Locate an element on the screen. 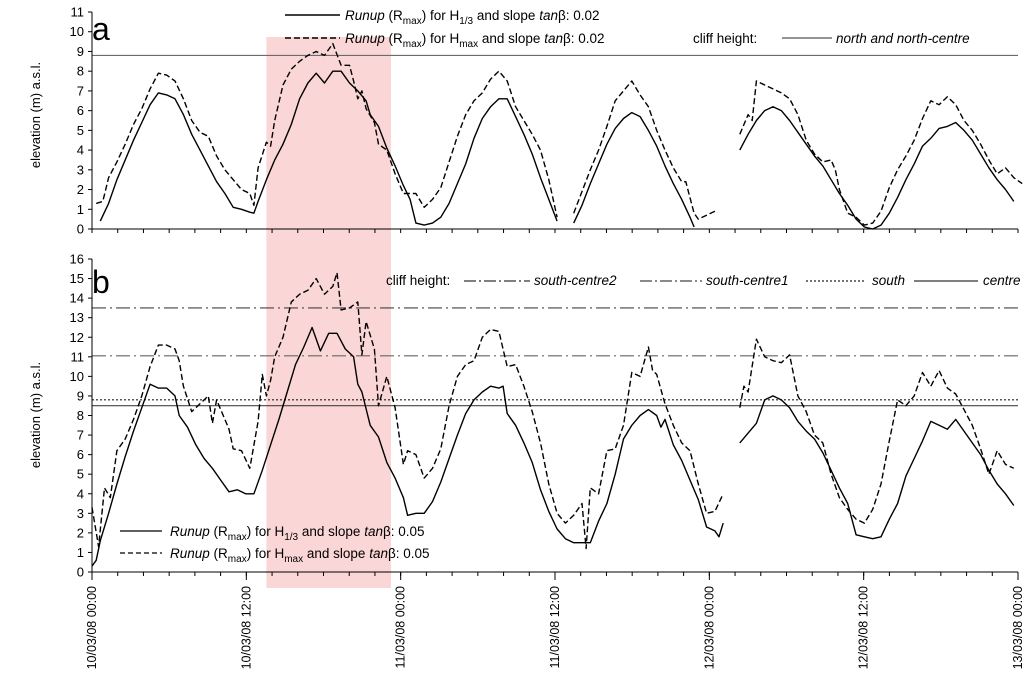  legend-a-cliff-label: cliff height: is located at coordinates (725, 38).